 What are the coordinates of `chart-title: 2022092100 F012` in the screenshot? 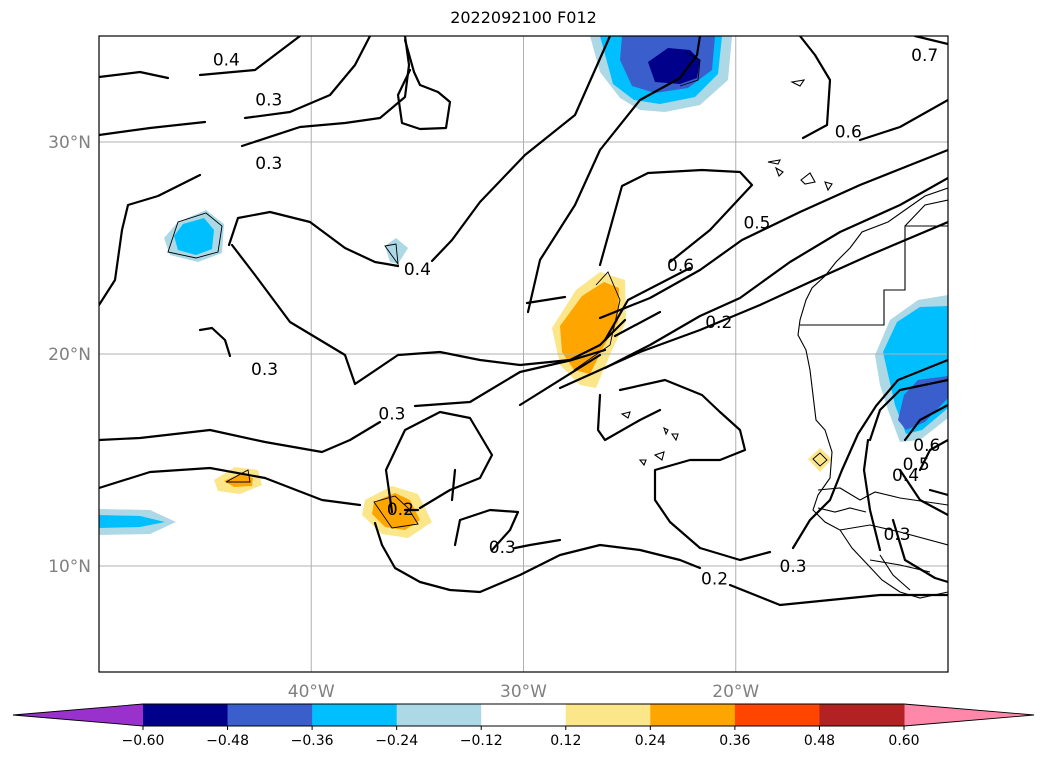 It's located at (523, 17).